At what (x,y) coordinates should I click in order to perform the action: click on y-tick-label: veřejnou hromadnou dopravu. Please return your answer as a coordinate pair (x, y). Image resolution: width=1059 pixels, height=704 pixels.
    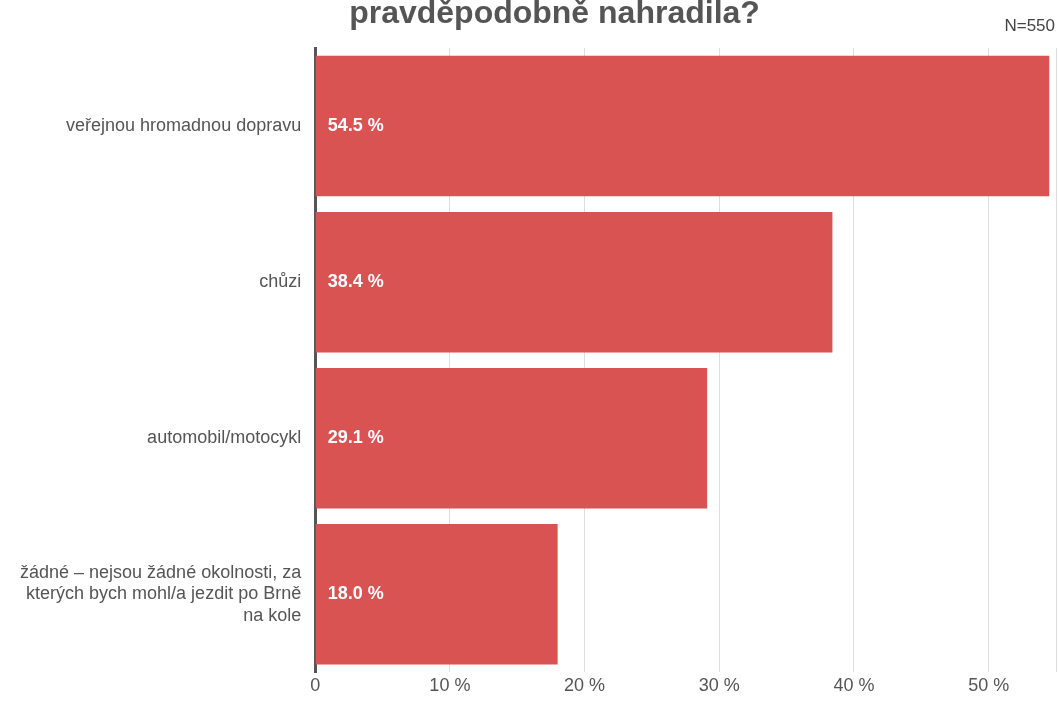
    Looking at the image, I should click on (184, 125).